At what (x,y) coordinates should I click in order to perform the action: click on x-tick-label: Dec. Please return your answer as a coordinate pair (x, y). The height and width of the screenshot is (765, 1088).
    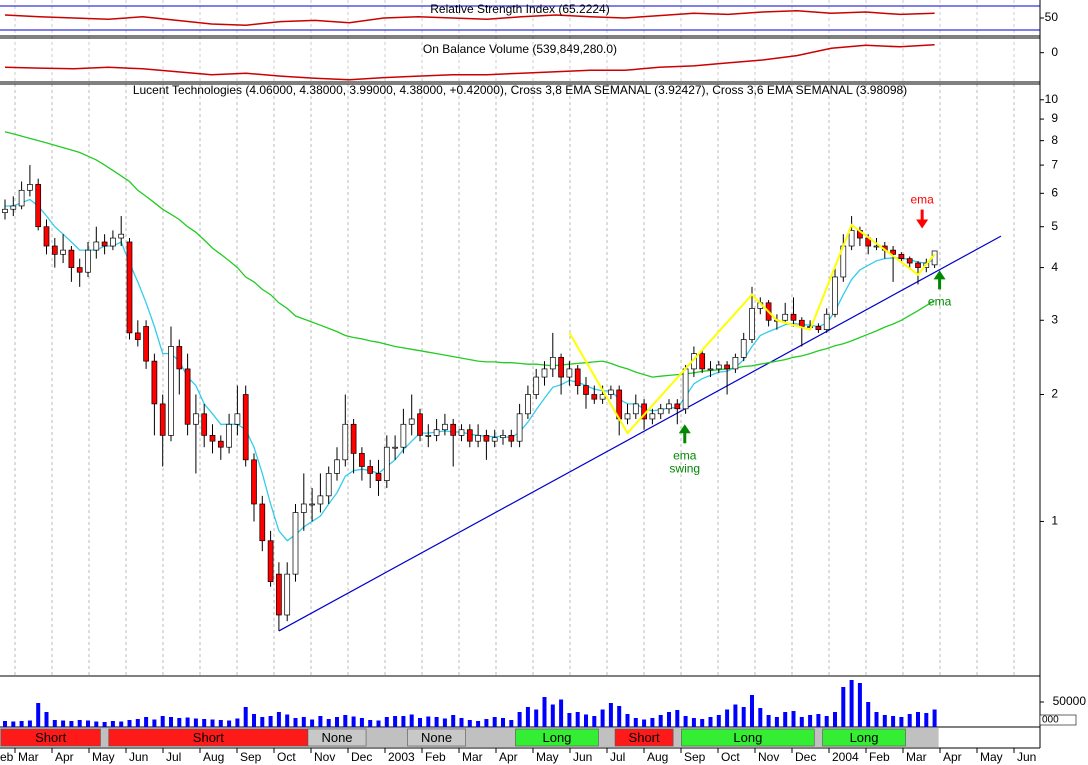
    Looking at the image, I should click on (361, 757).